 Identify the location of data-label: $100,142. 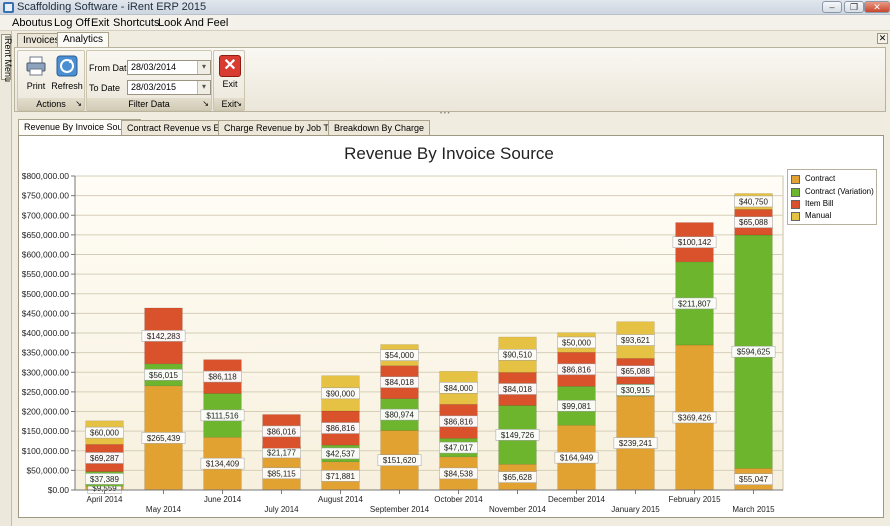
(695, 242).